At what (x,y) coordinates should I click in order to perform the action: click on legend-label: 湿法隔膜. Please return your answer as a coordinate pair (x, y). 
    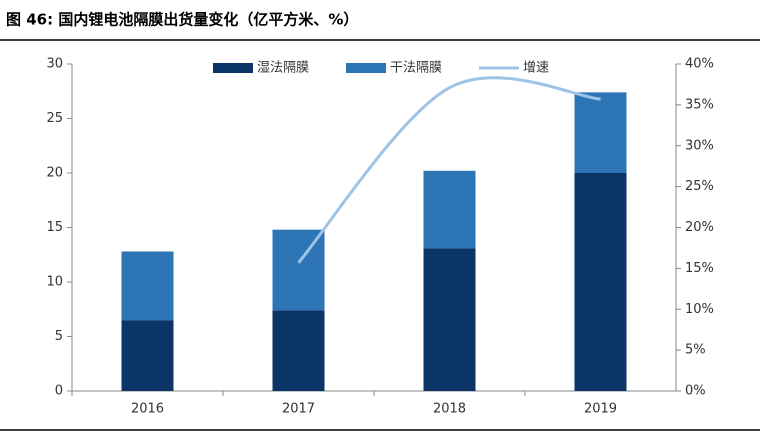
    Looking at the image, I should click on (283, 68).